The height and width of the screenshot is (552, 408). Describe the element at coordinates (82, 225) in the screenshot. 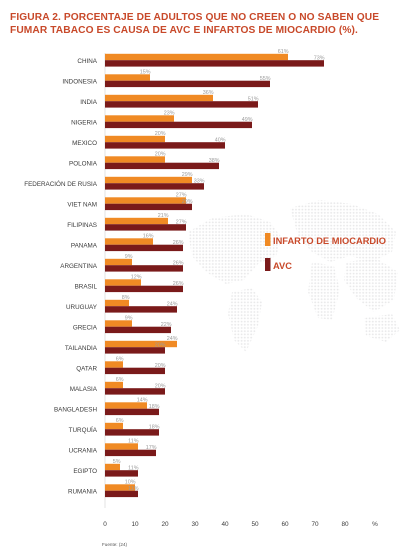

I see `category-label: FILIPINAS` at that location.